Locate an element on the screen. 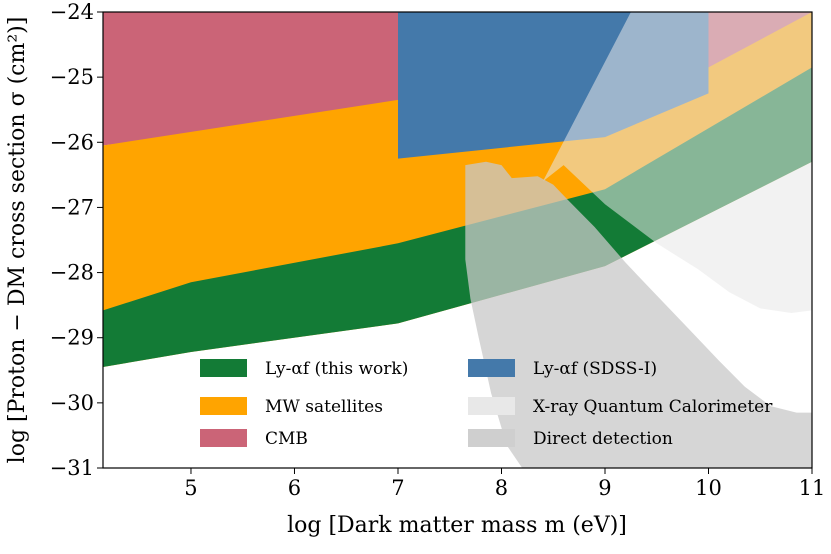  x-tick-label: 8 is located at coordinates (501, 488).